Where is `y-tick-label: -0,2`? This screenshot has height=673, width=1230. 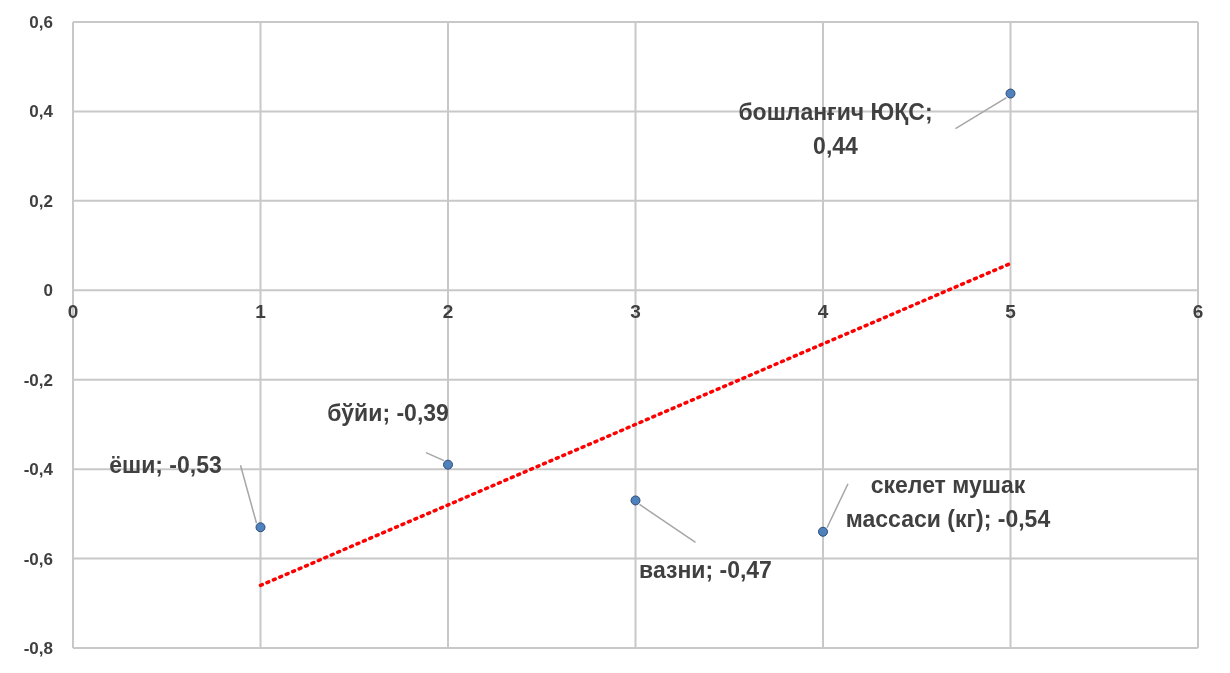 y-tick-label: -0,2 is located at coordinates (38, 380).